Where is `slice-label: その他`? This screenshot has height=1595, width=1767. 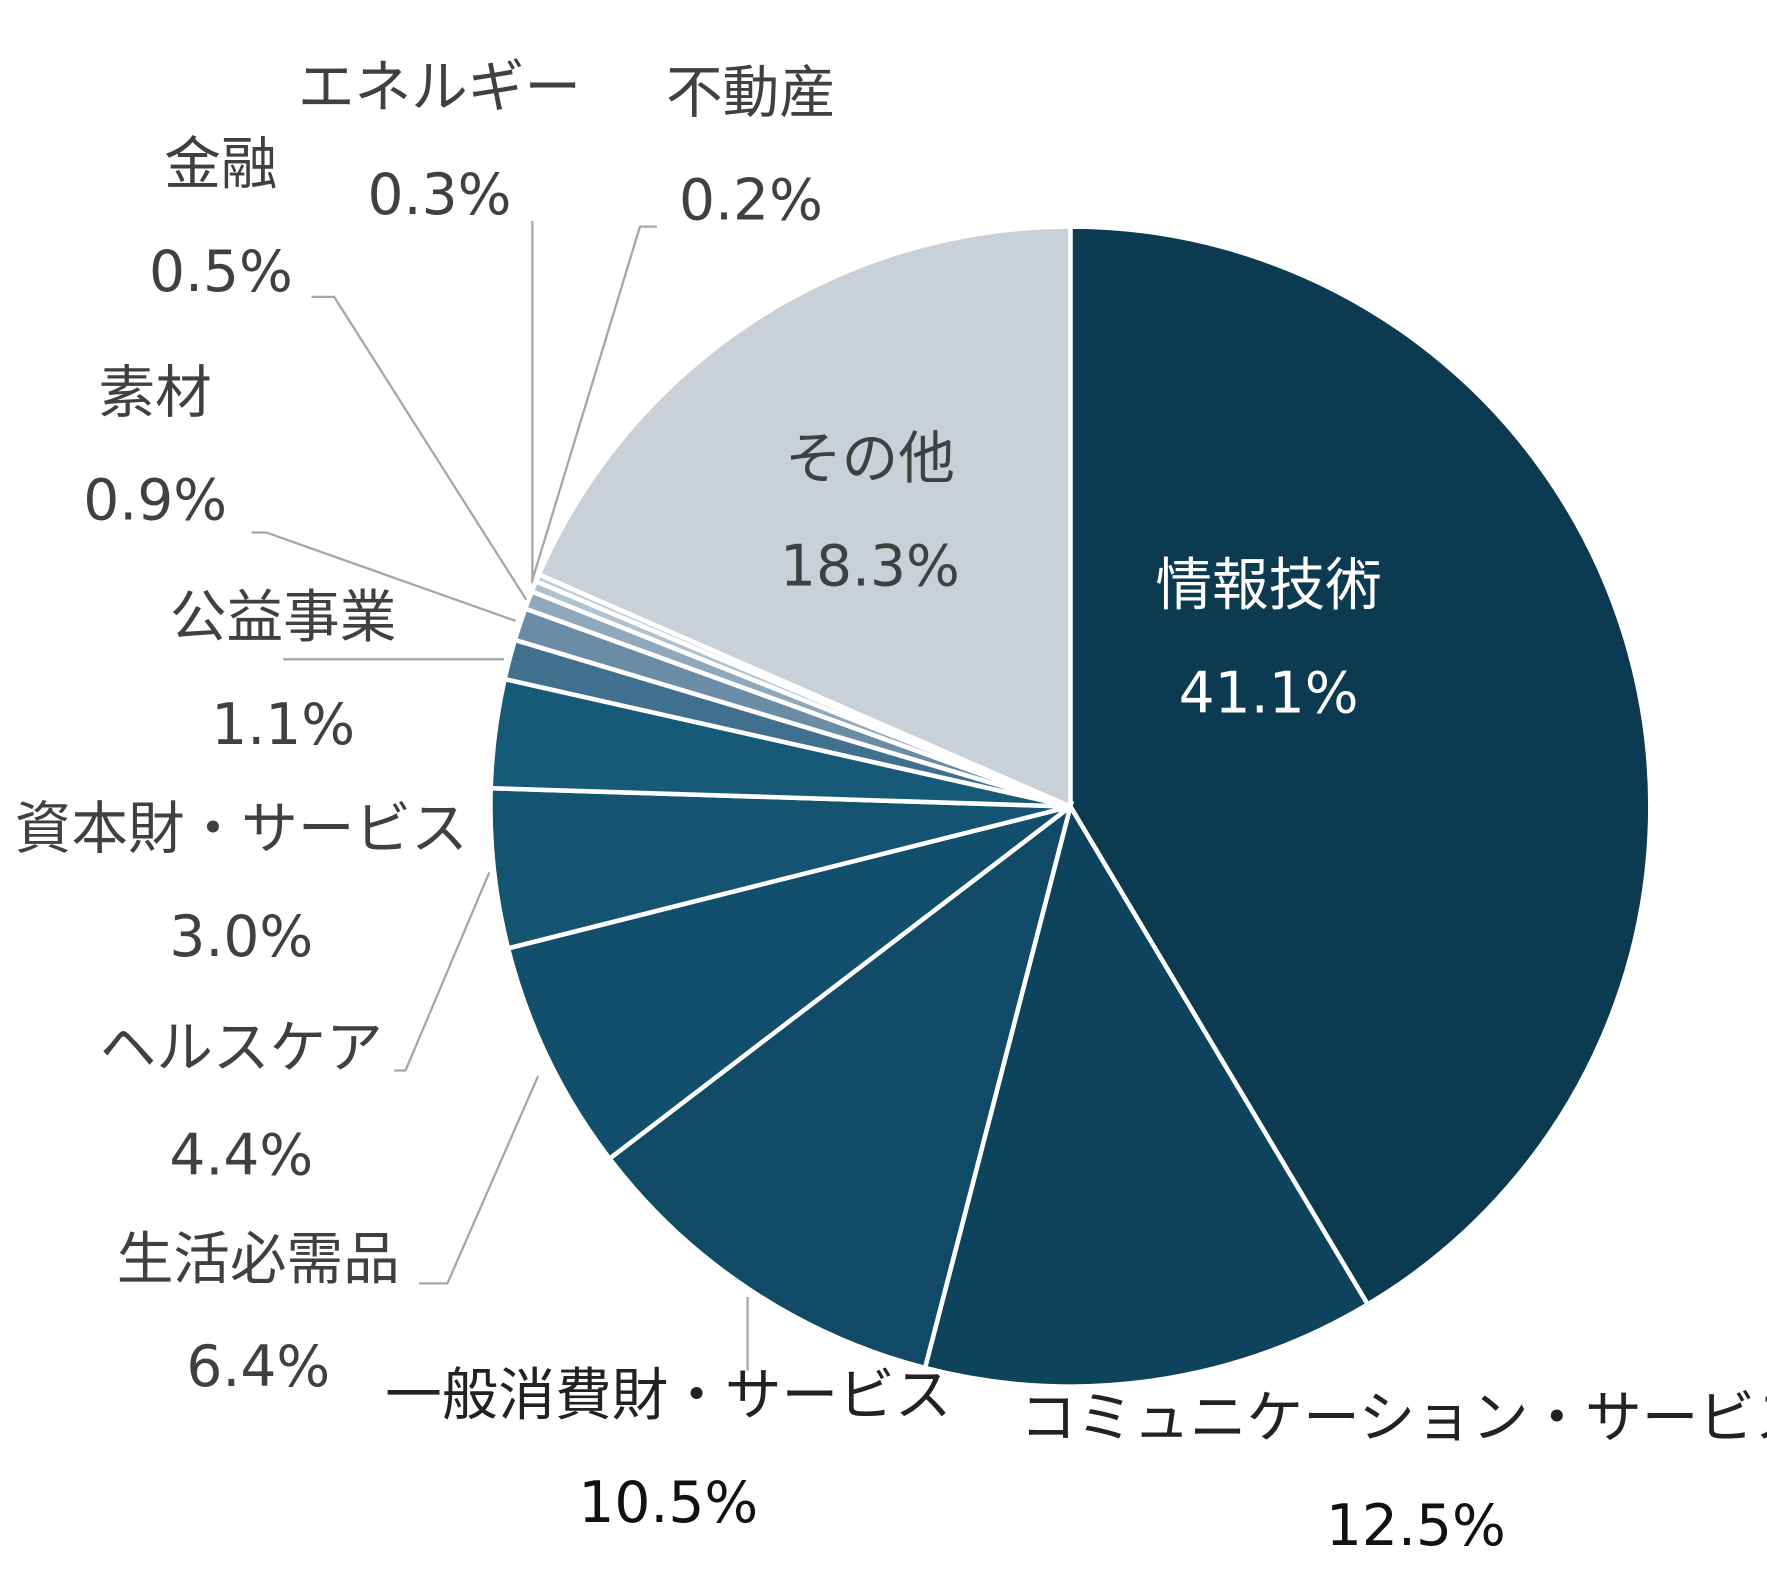 slice-label: その他 is located at coordinates (870, 459).